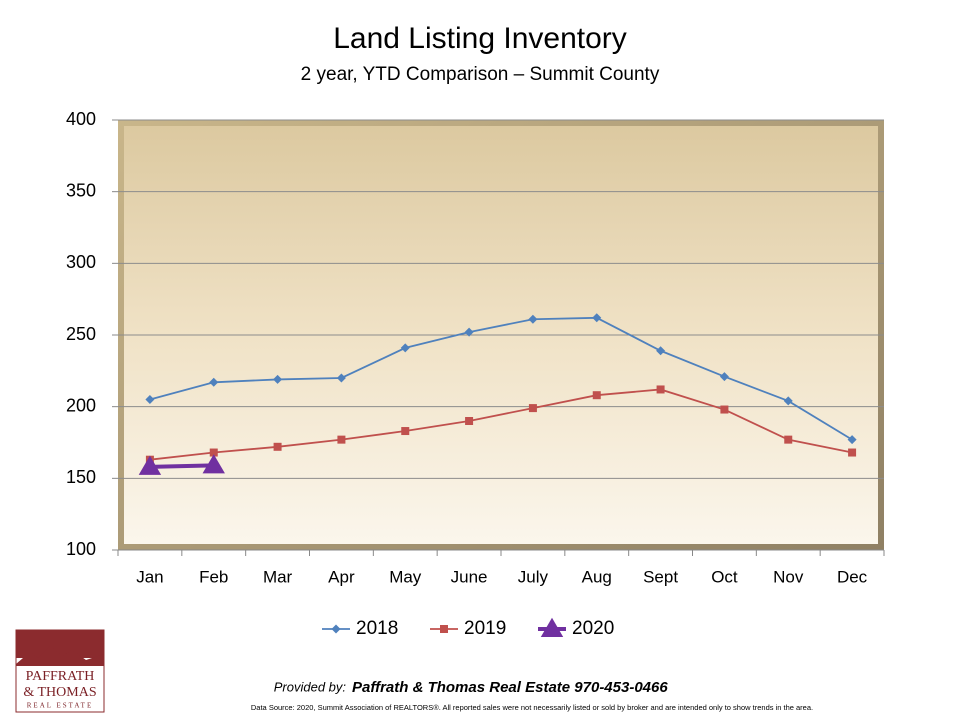 This screenshot has height=720, width=960. Describe the element at coordinates (149, 576) in the screenshot. I see `x-tick-label: Jan` at that location.